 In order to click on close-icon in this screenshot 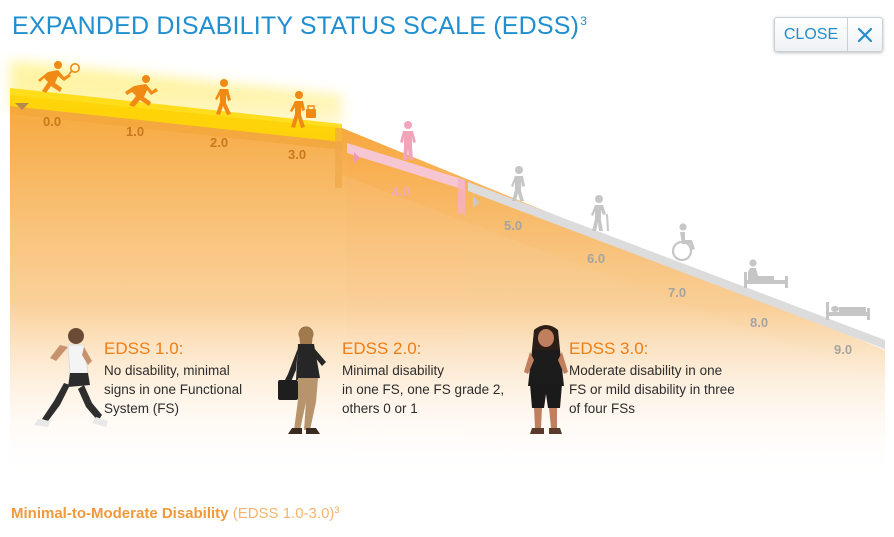, I will do `click(865, 34)`.